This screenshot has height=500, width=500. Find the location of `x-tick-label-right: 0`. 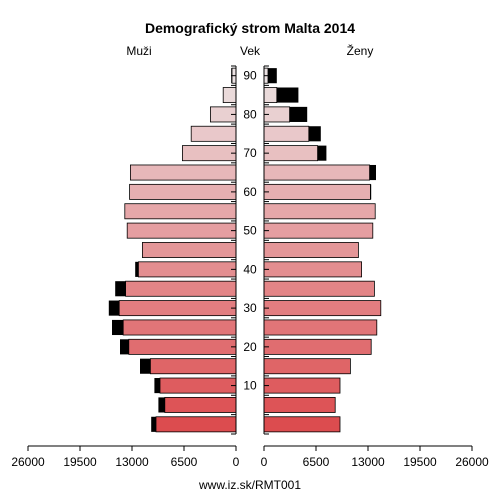

x-tick-label-right: 0 is located at coordinates (264, 462).